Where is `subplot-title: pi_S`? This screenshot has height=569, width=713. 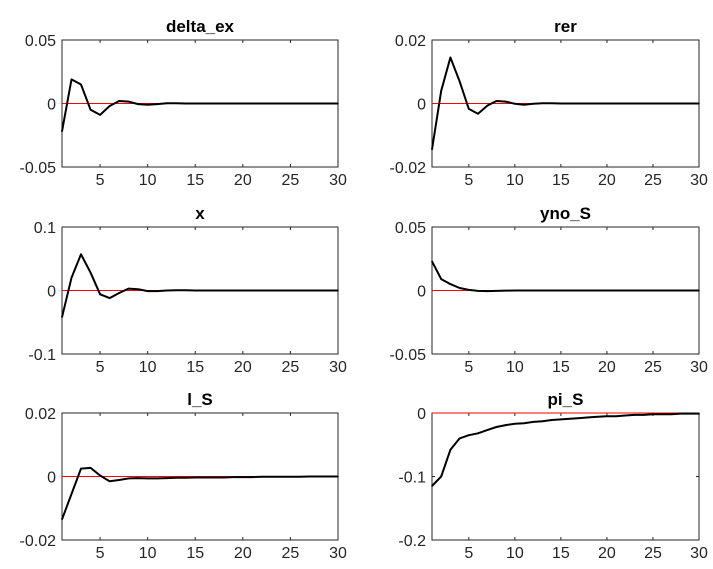
subplot-title: pi_S is located at coordinates (566, 399).